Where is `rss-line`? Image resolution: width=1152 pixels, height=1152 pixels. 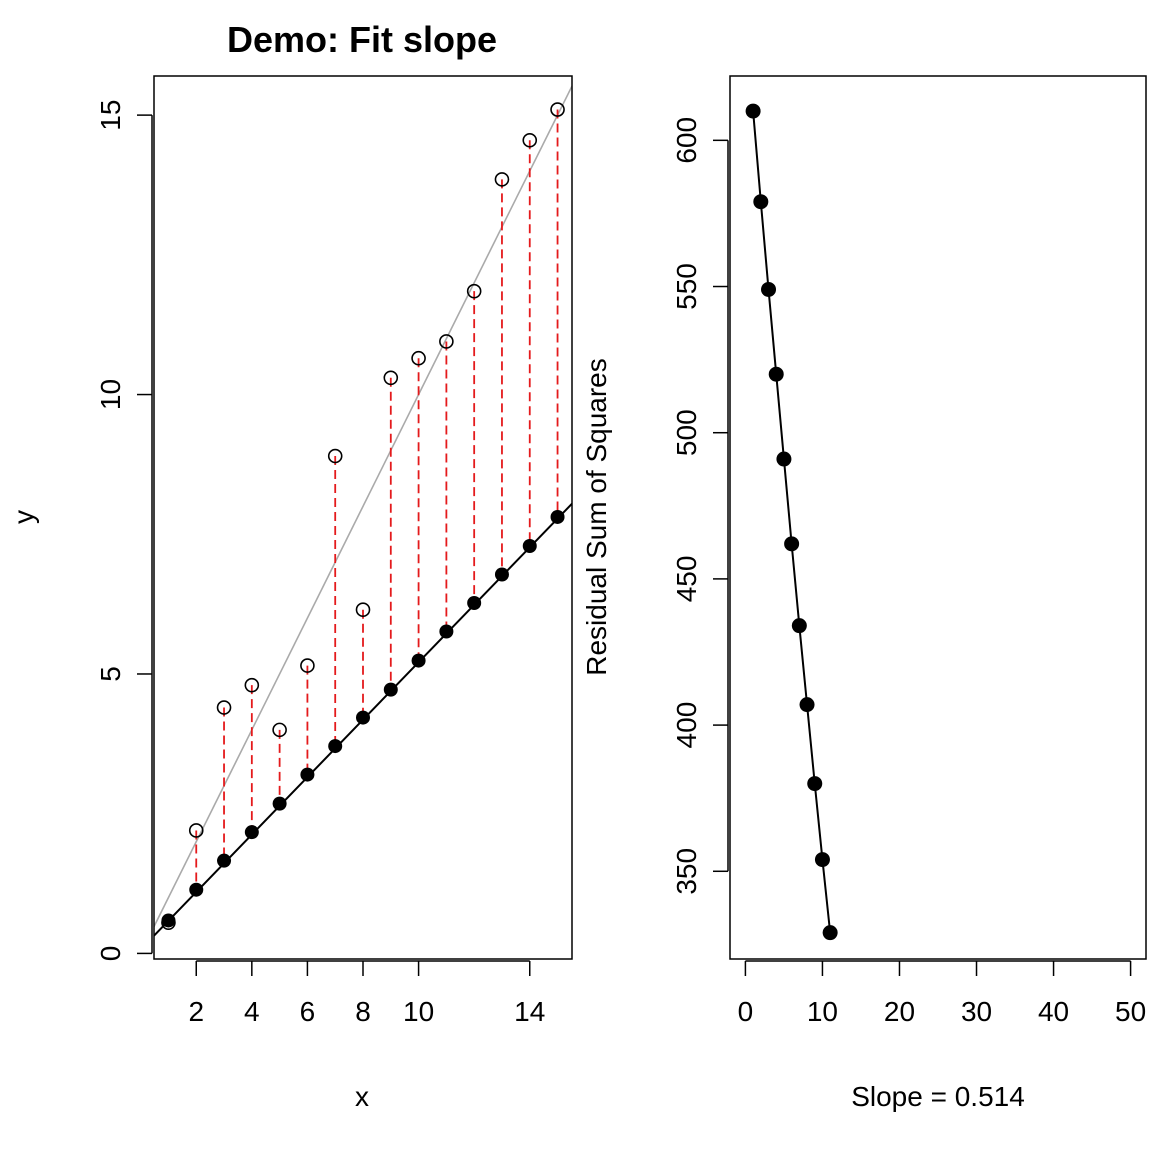
rss-line is located at coordinates (792, 522).